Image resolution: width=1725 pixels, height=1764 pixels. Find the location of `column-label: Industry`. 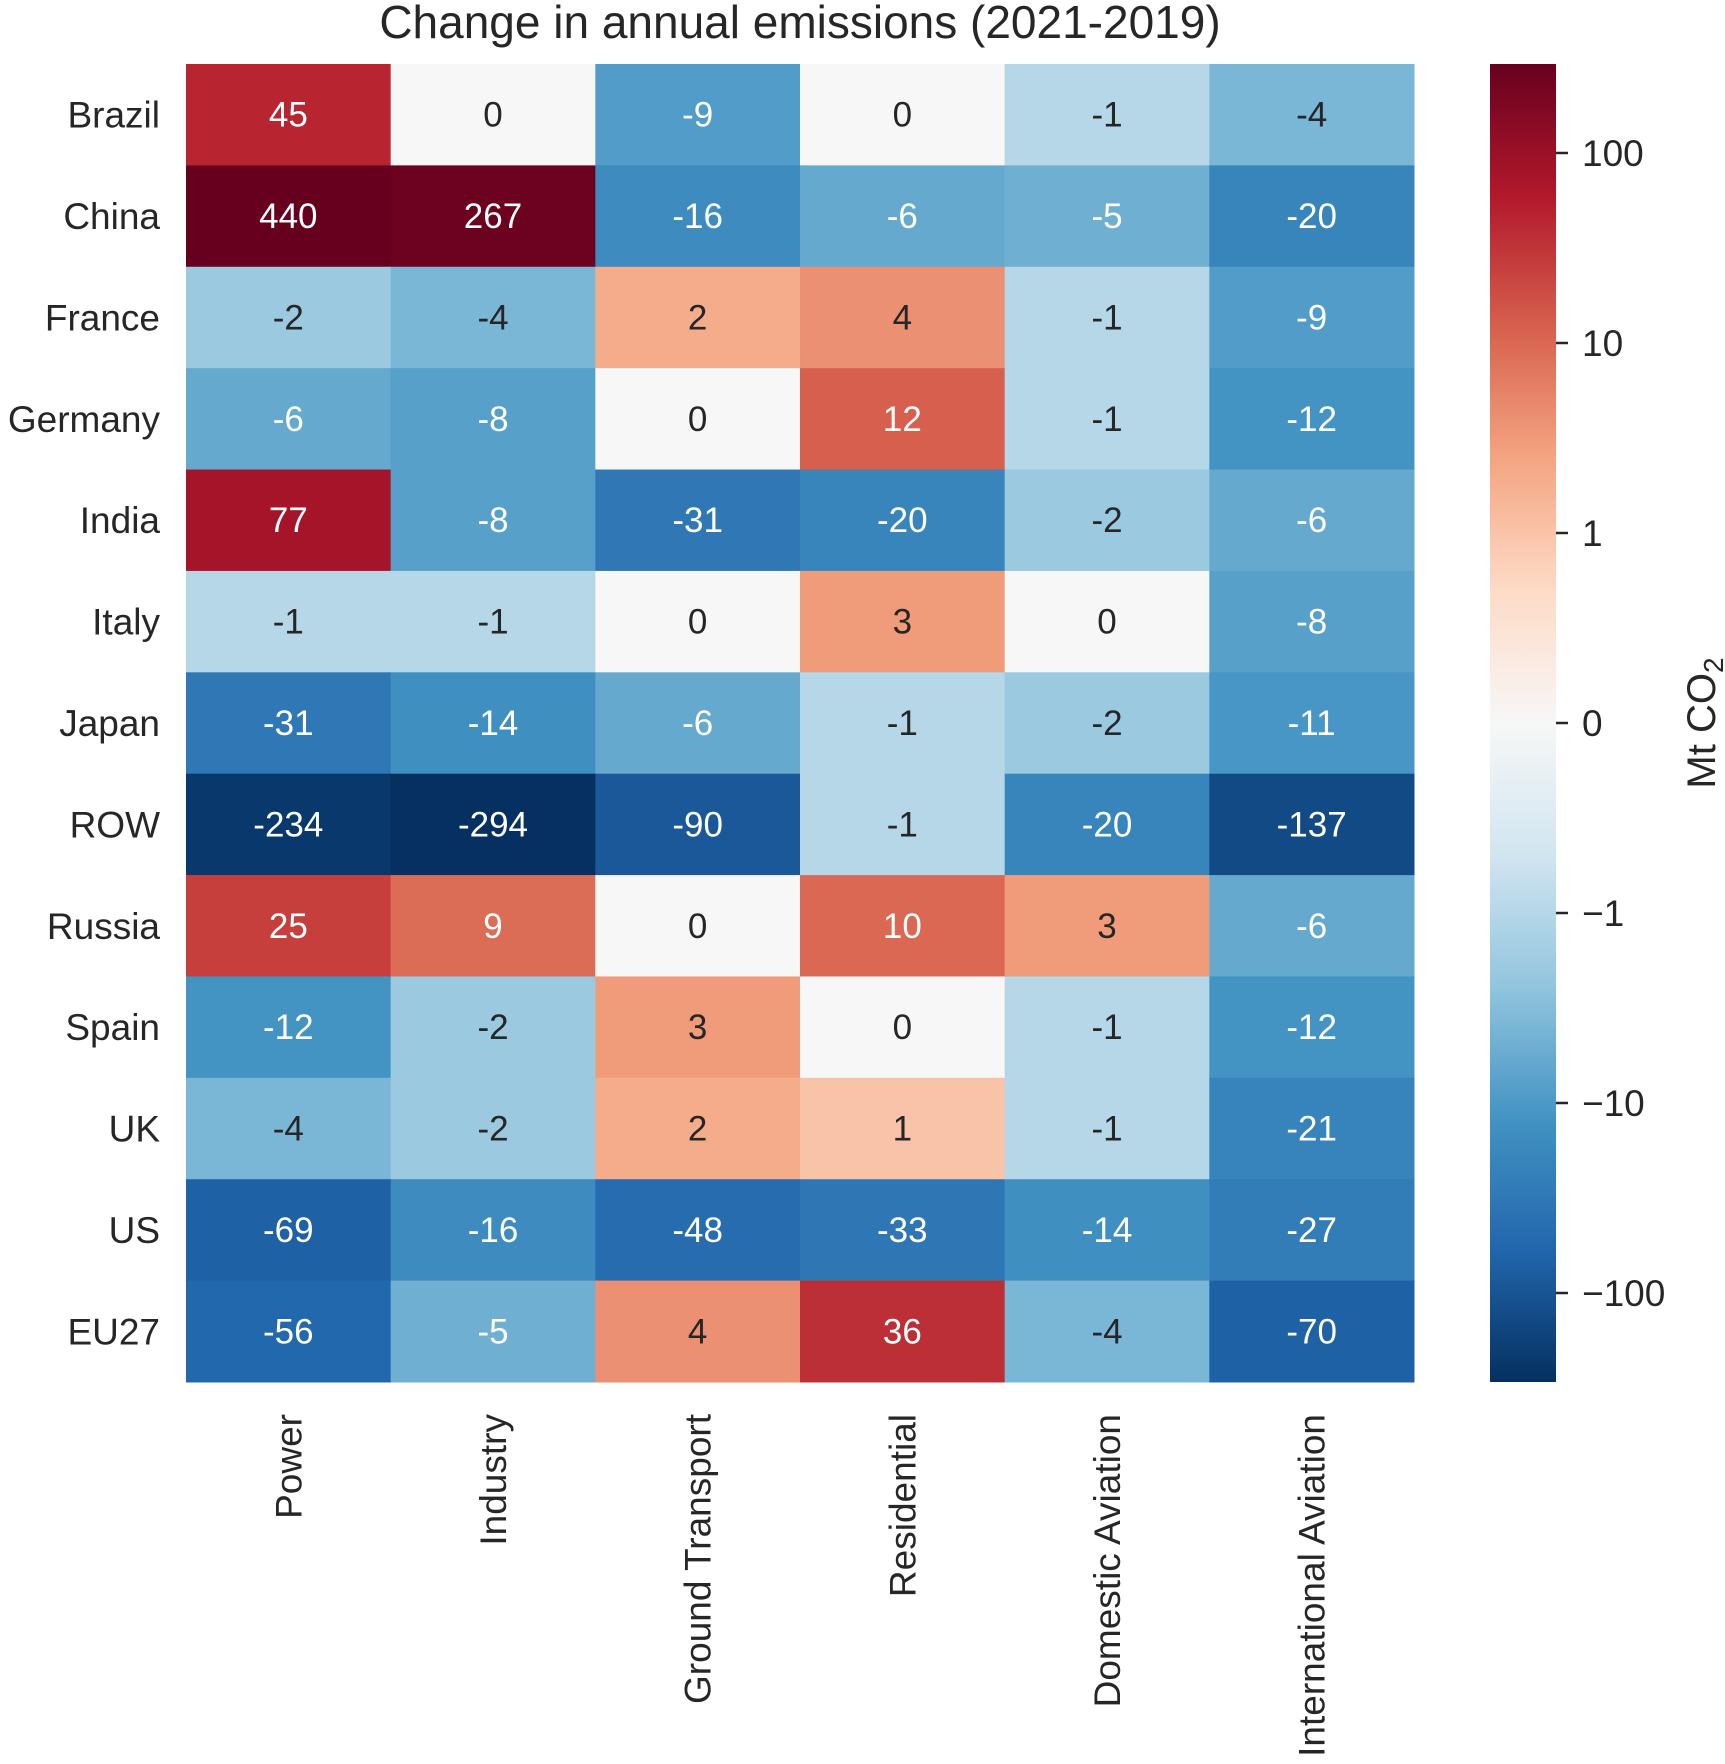

column-label: Industry is located at coordinates (493, 1480).